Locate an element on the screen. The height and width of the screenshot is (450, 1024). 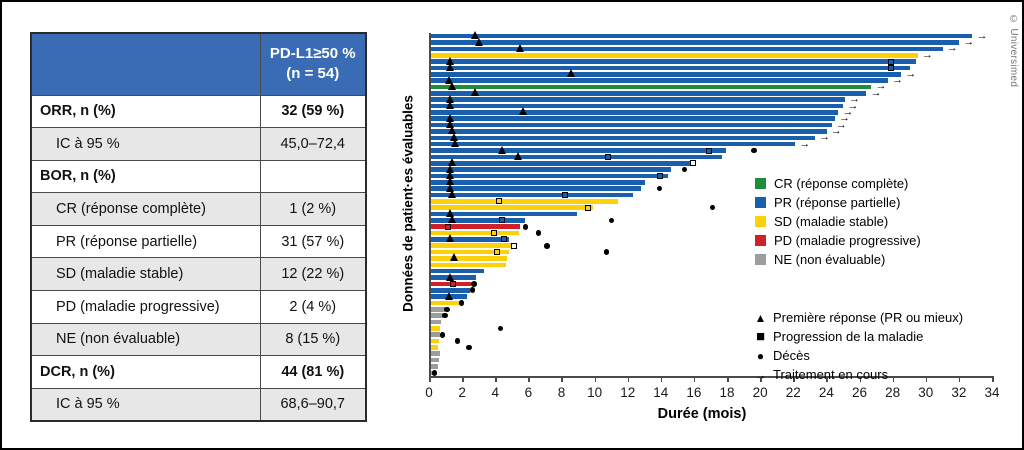
sd-color-swatch-icon is located at coordinates (760, 221).